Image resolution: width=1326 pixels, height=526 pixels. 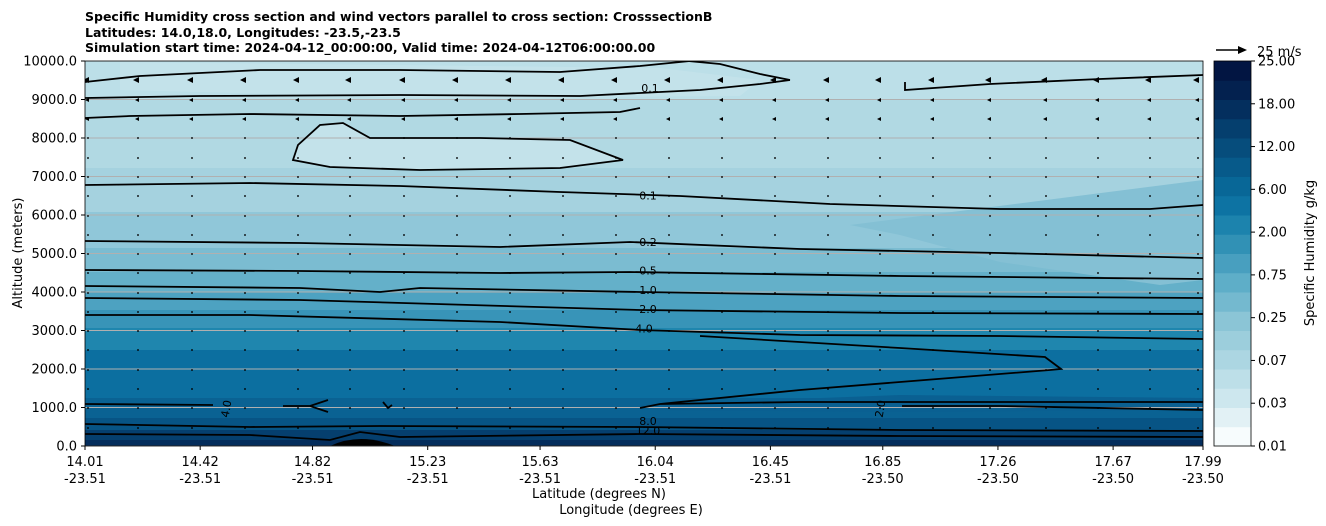 I want to click on y-tick-label: 8000.0, so click(x=55, y=139).